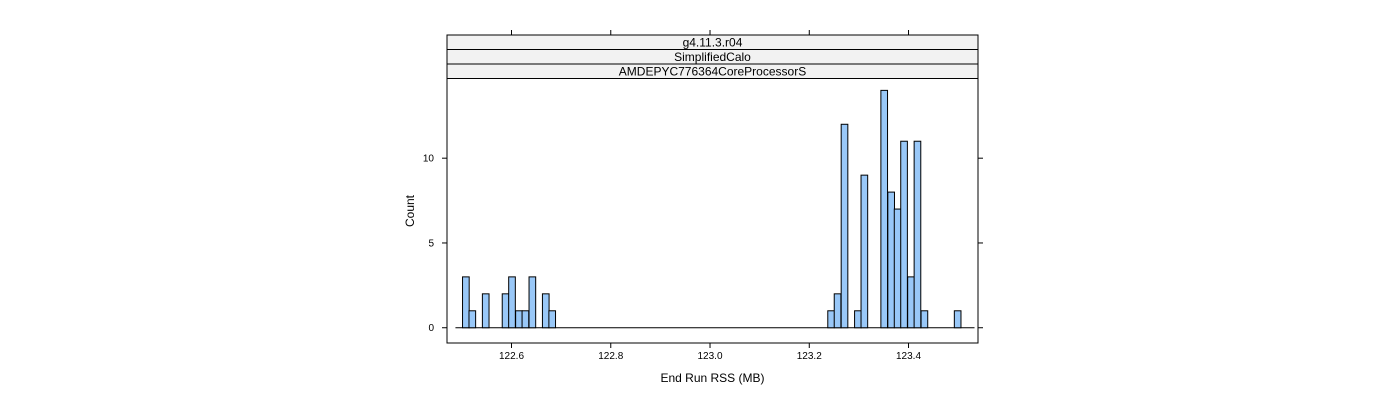  I want to click on y-axis-title: Count, so click(410, 210).